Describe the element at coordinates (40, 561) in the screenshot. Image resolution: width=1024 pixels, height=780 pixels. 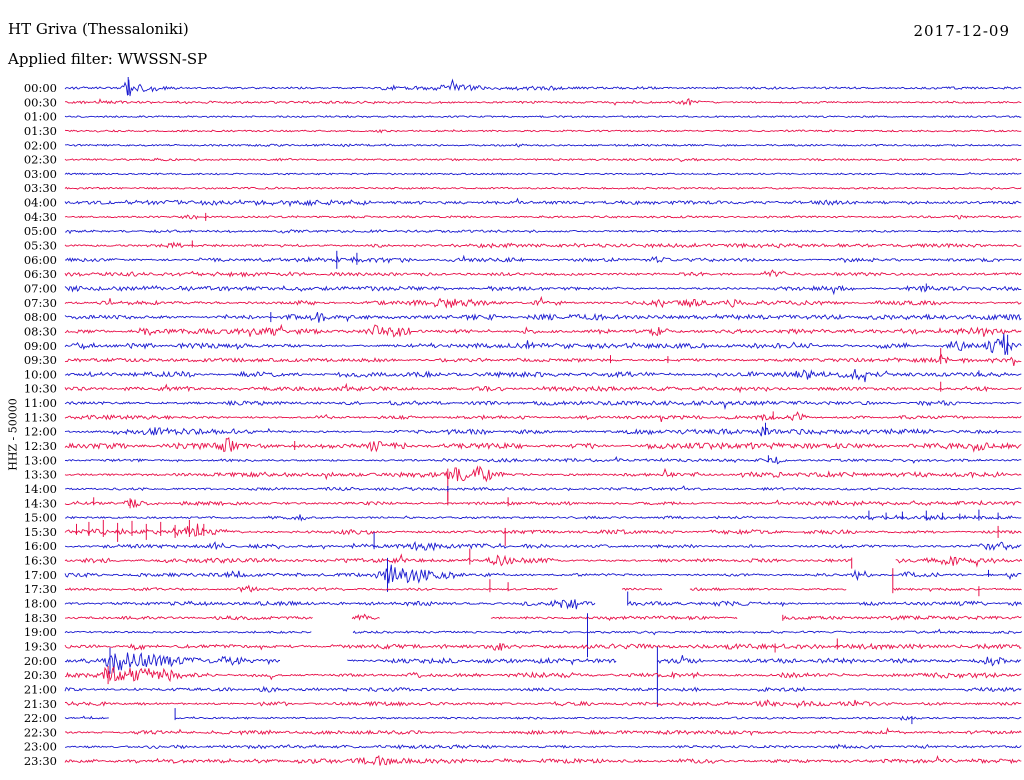
I see `row-time-label: 16:30` at that location.